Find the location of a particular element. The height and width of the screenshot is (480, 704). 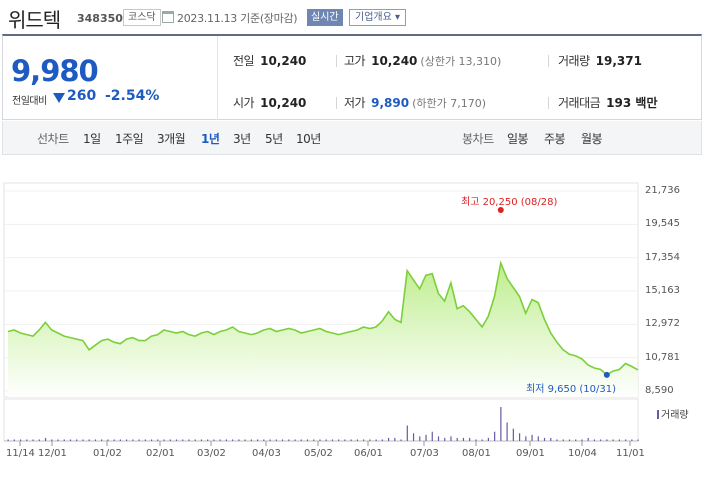

base-date: 2023.11.13 기준(장마감) is located at coordinates (237, 18).